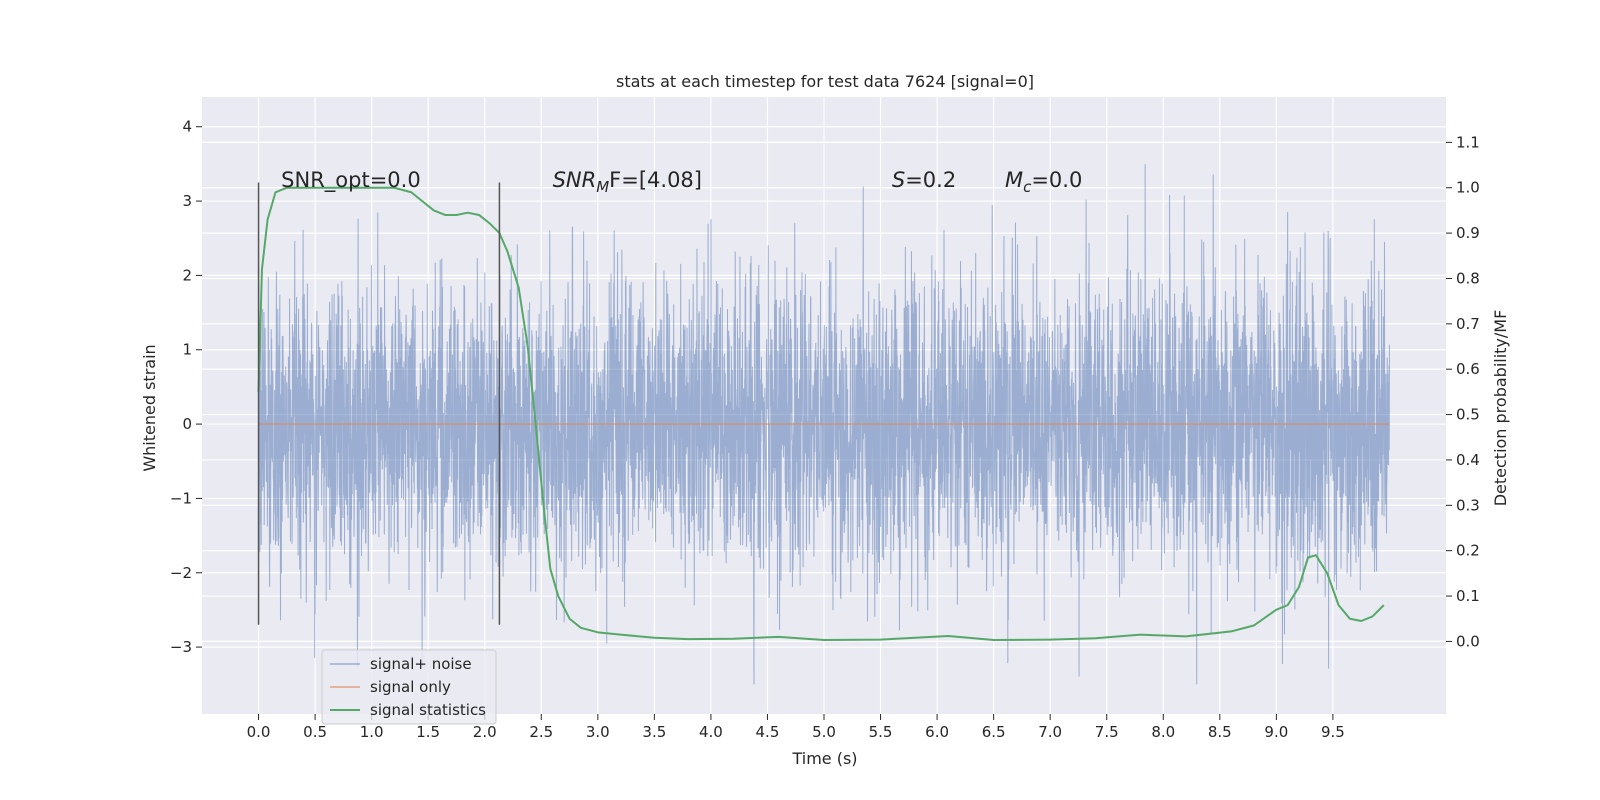 Image resolution: width=1600 pixels, height=800 pixels. What do you see at coordinates (1468, 233) in the screenshot?
I see `y2-tick-label: 0.9` at bounding box center [1468, 233].